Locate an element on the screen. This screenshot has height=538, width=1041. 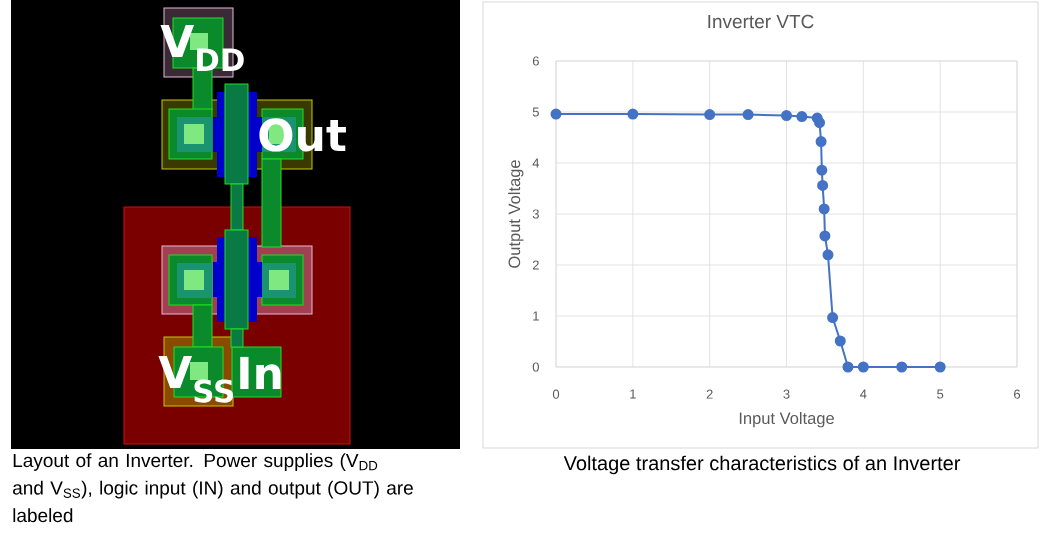
y-tick-label: 0 is located at coordinates (535, 367).